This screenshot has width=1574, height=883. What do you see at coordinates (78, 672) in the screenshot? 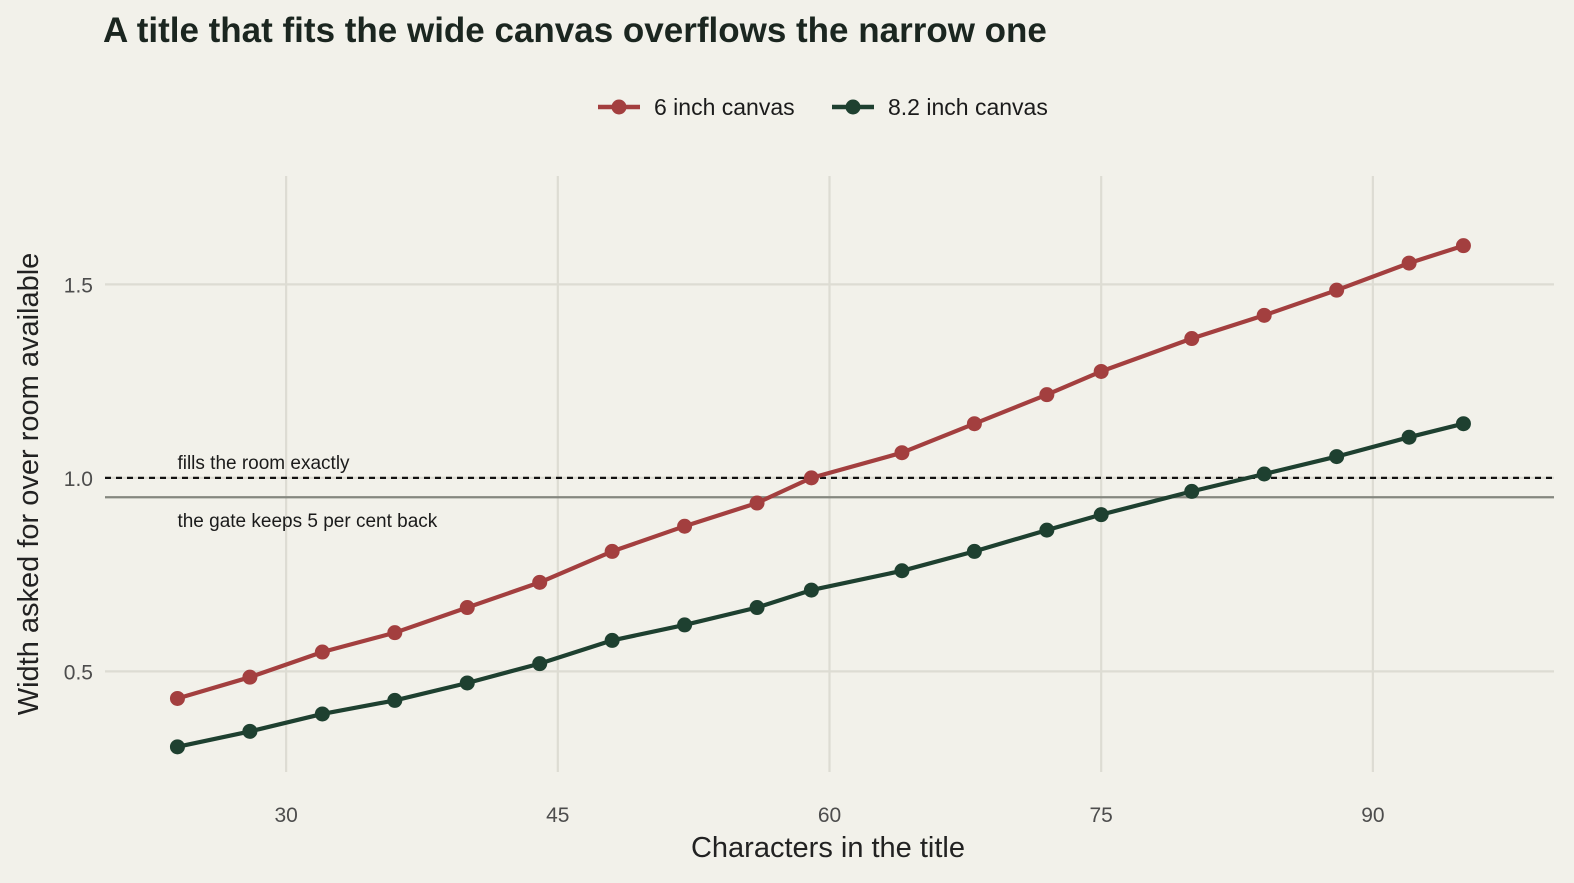
I see `y-tick-label-0: 0.5` at bounding box center [78, 672].